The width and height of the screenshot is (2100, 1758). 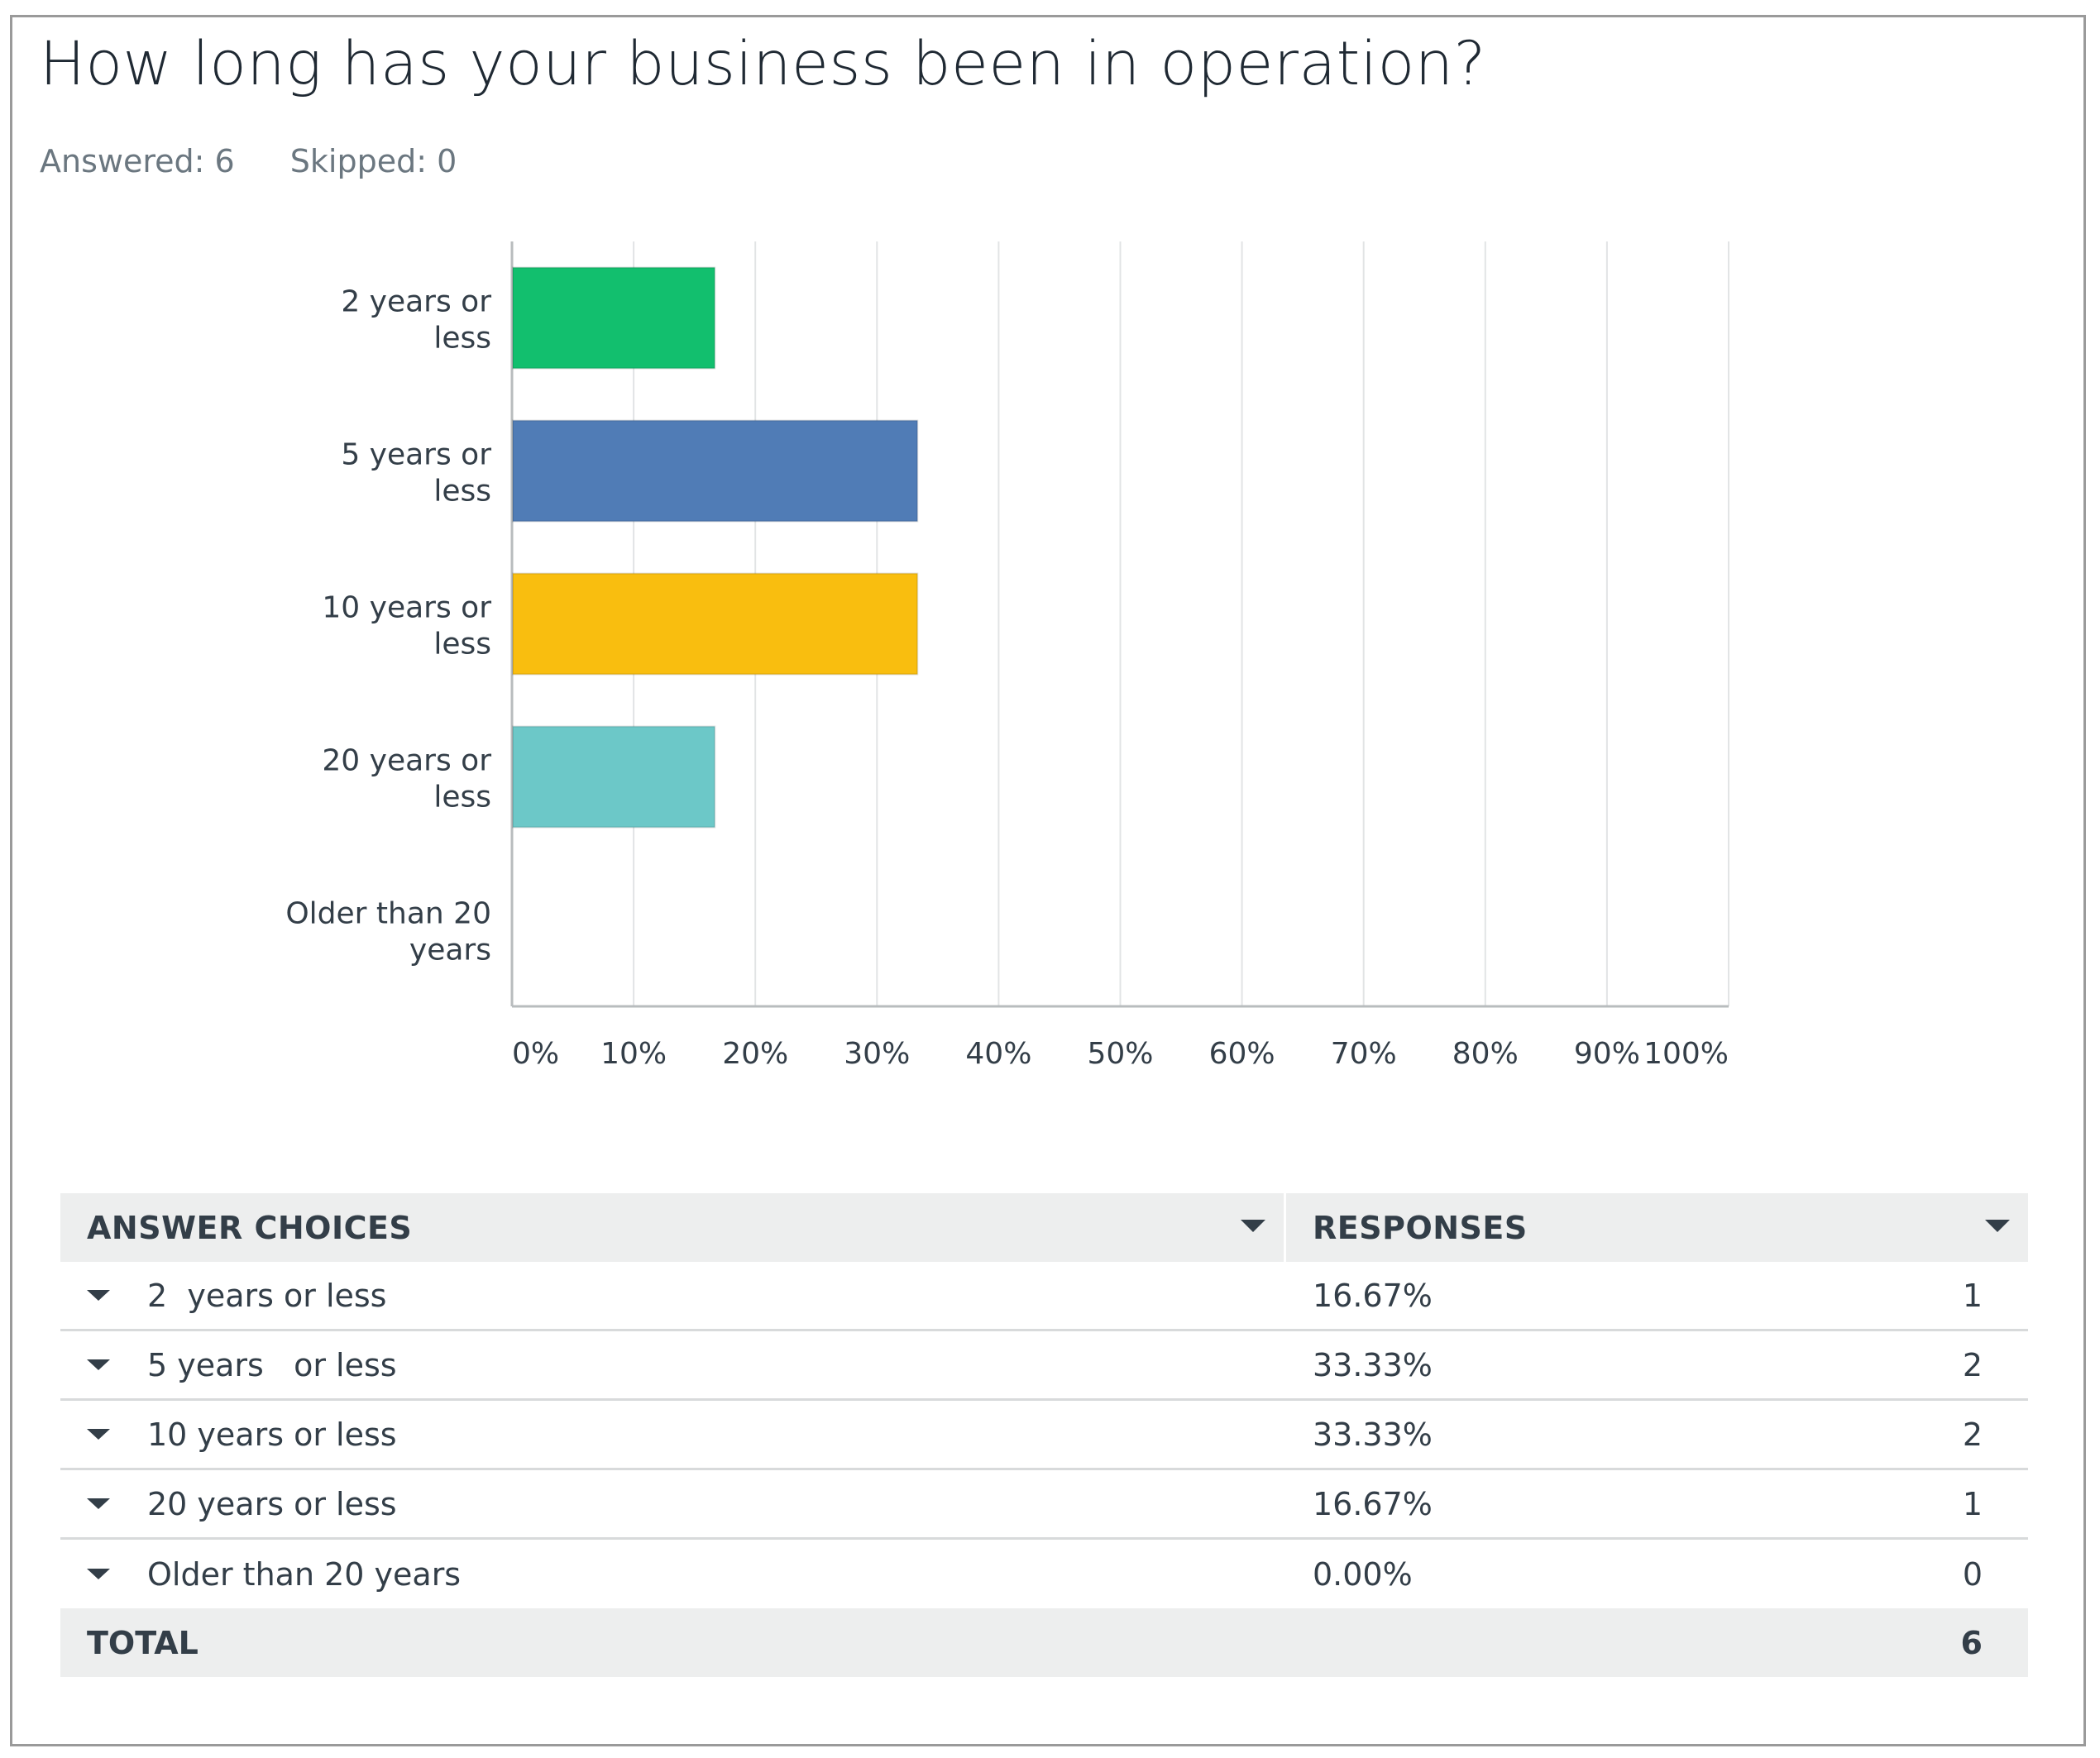 What do you see at coordinates (416, 473) in the screenshot?
I see `category-label: 5 years or less` at bounding box center [416, 473].